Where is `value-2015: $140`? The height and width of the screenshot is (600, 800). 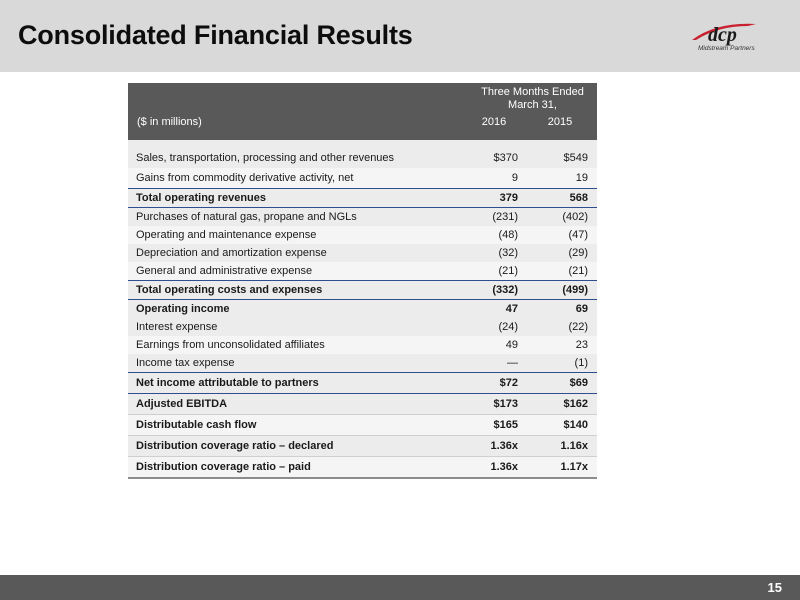 value-2015: $140 is located at coordinates (575, 425).